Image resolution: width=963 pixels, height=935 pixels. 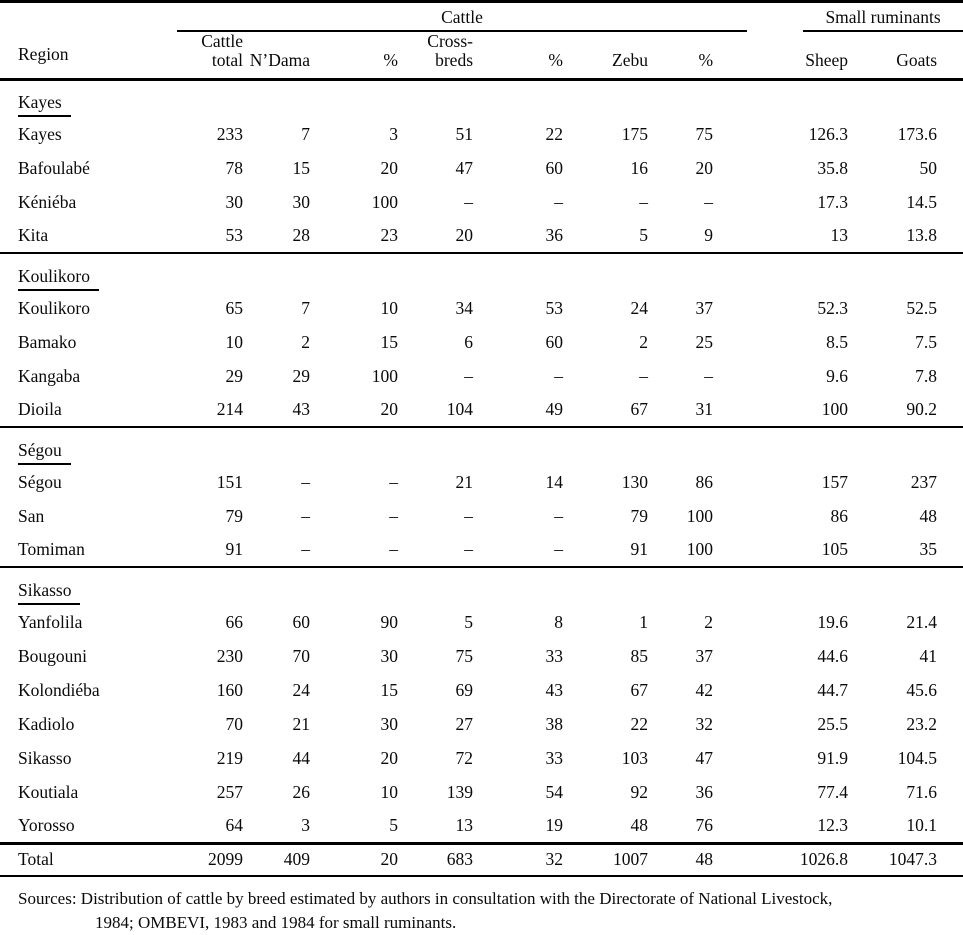 What do you see at coordinates (554, 133) in the screenshot?
I see `value-cell: 22` at bounding box center [554, 133].